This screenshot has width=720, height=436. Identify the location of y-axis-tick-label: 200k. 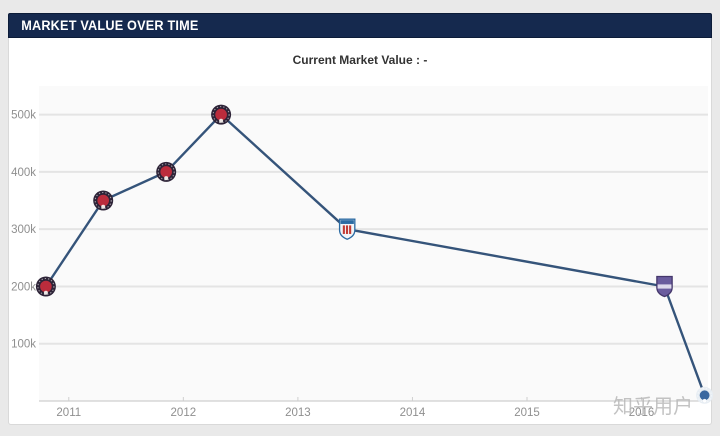
(23, 287).